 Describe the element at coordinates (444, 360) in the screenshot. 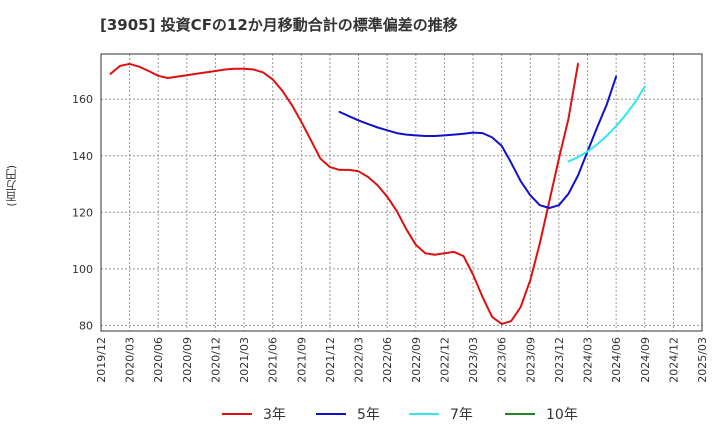

I see `x-tick-label: 2022/12` at that location.